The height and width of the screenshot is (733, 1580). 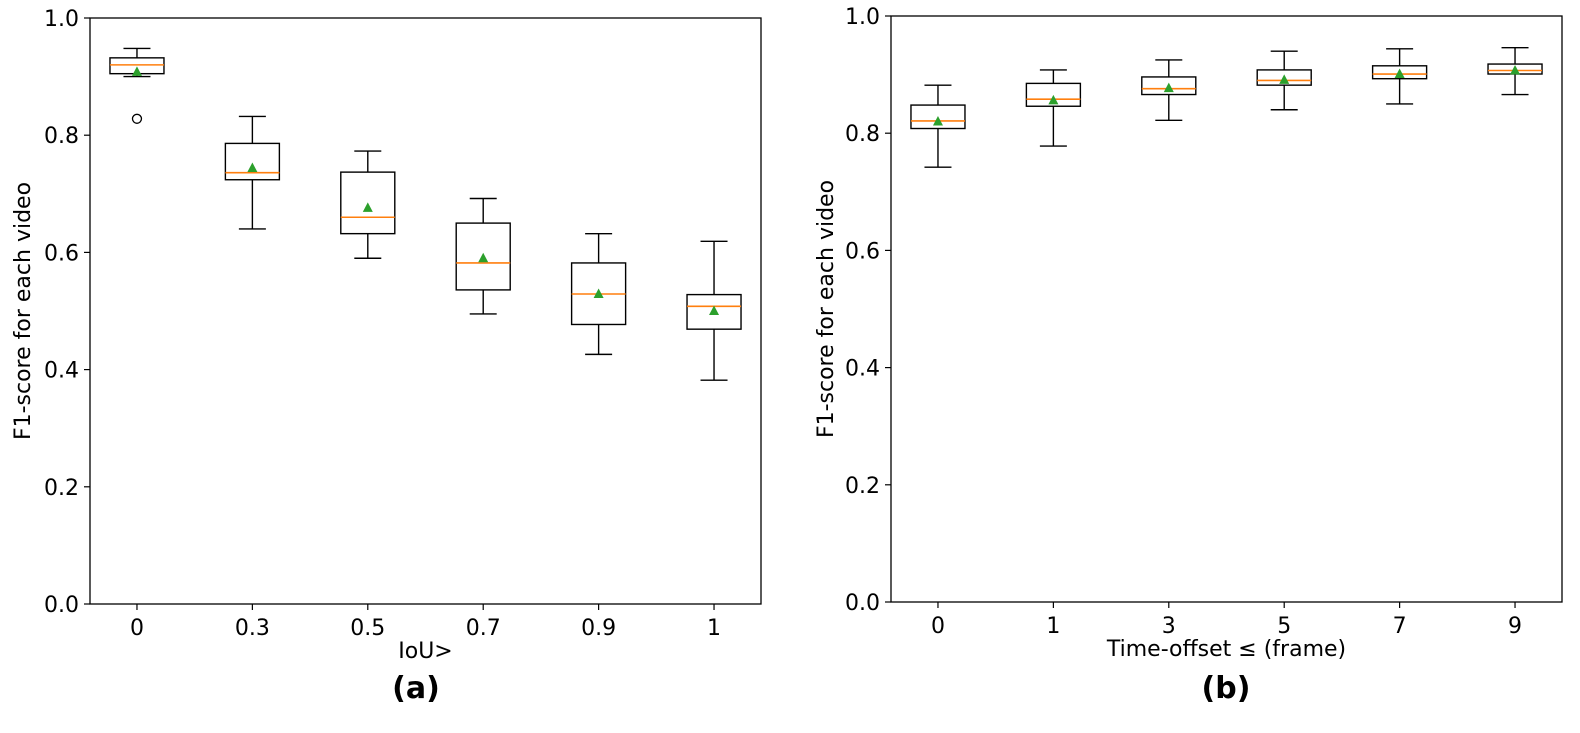 I want to click on y-tick-label-b: 0.4, so click(x=862, y=369).